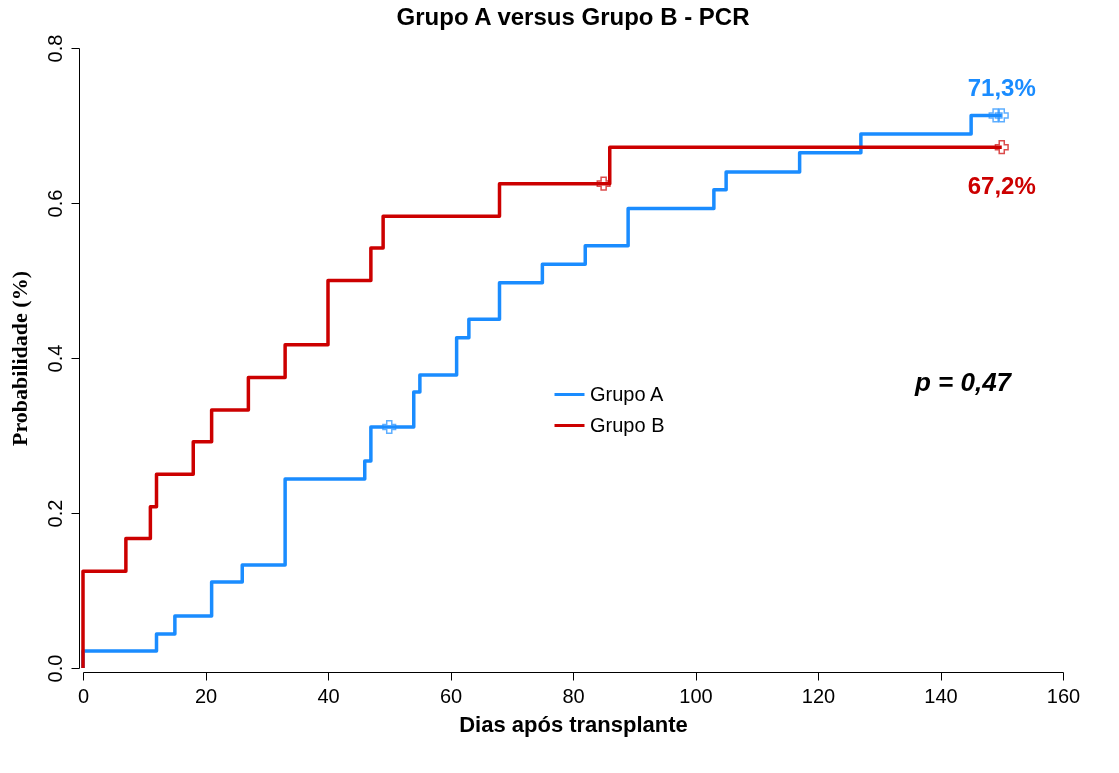 This screenshot has height=773, width=1119. What do you see at coordinates (451, 695) in the screenshot?
I see `x-tick-label: 60` at bounding box center [451, 695].